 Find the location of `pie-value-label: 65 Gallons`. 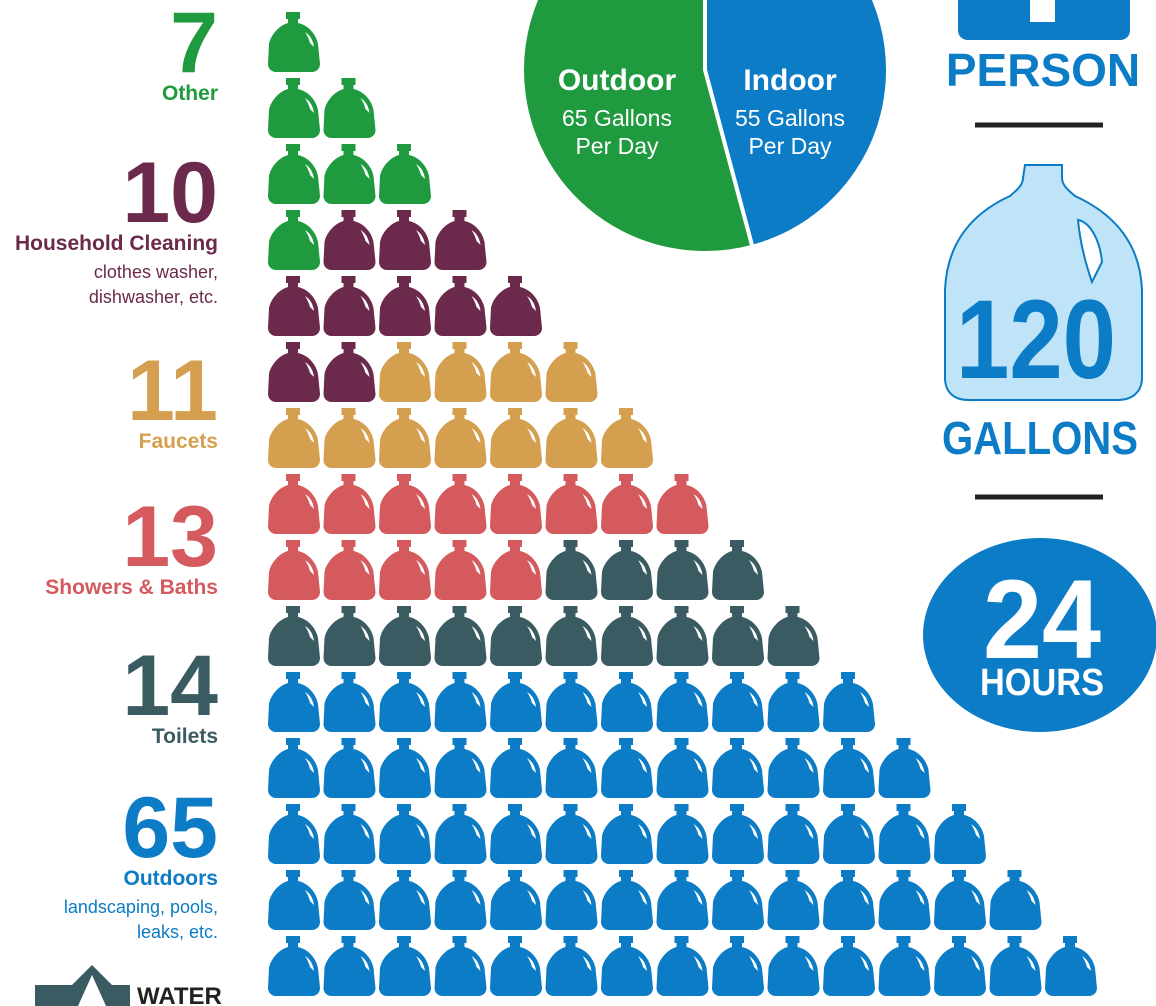

pie-value-label: 65 Gallons is located at coordinates (617, 118).